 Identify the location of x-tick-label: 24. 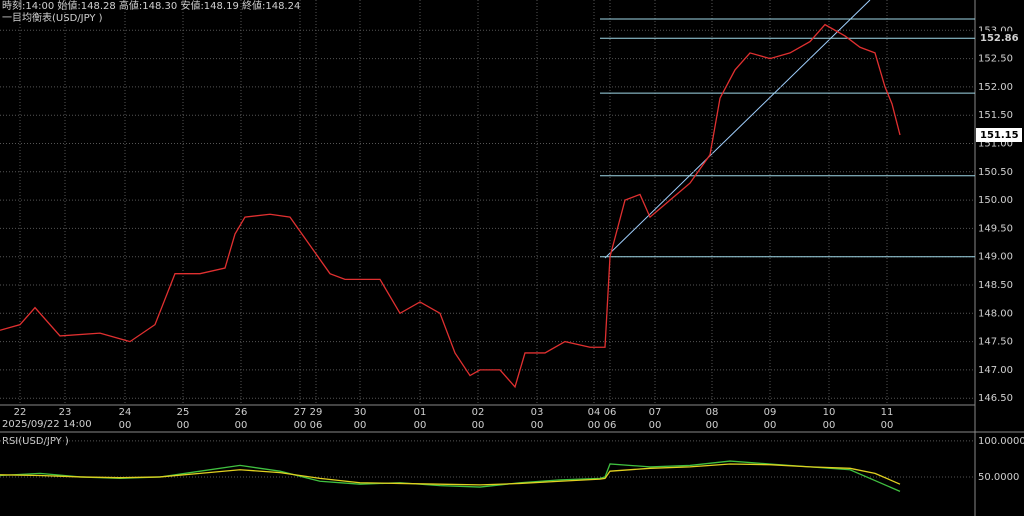
(125, 412).